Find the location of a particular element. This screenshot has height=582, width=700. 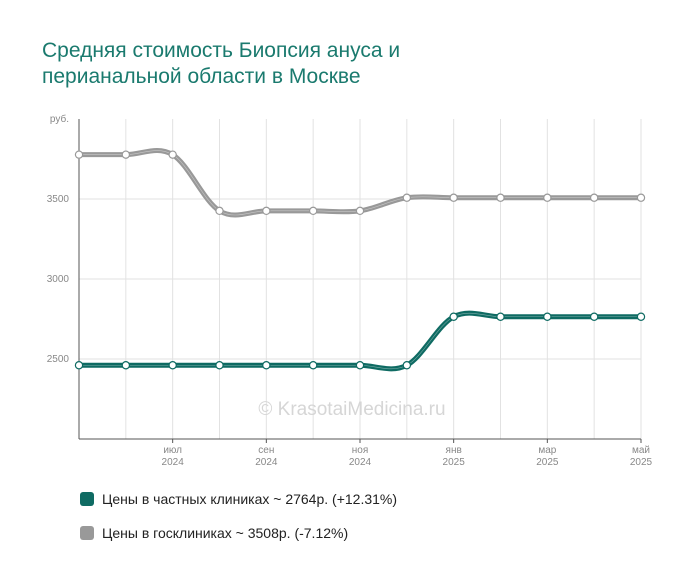

y-axis-label: руб. is located at coordinates (59, 119).